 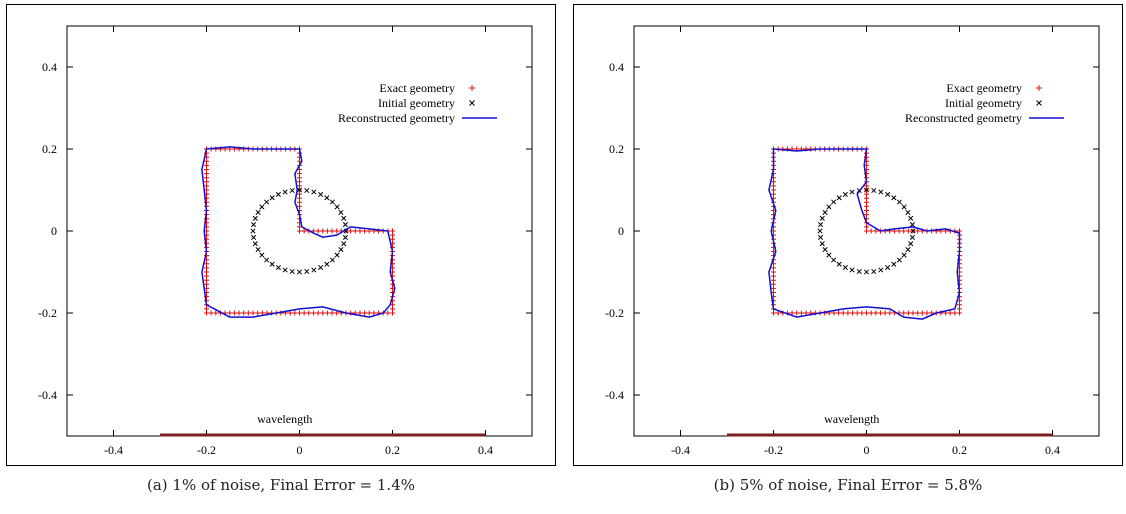 What do you see at coordinates (680, 450) in the screenshot?
I see `x-tick-label: -0.4` at bounding box center [680, 450].